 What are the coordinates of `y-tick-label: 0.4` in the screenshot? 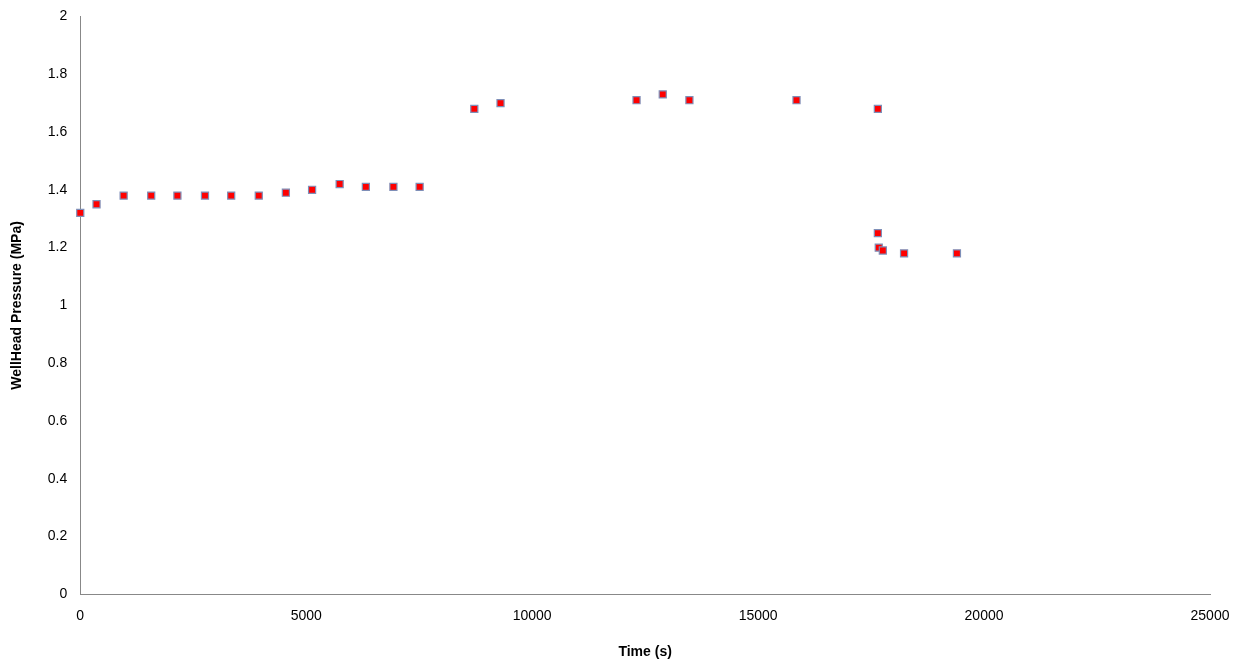 It's located at (57, 477).